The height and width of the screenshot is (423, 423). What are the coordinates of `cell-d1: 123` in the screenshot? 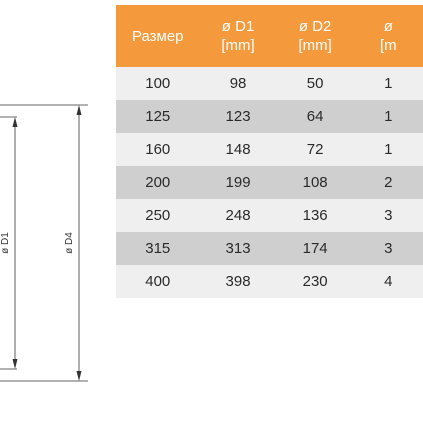 It's located at (238, 116).